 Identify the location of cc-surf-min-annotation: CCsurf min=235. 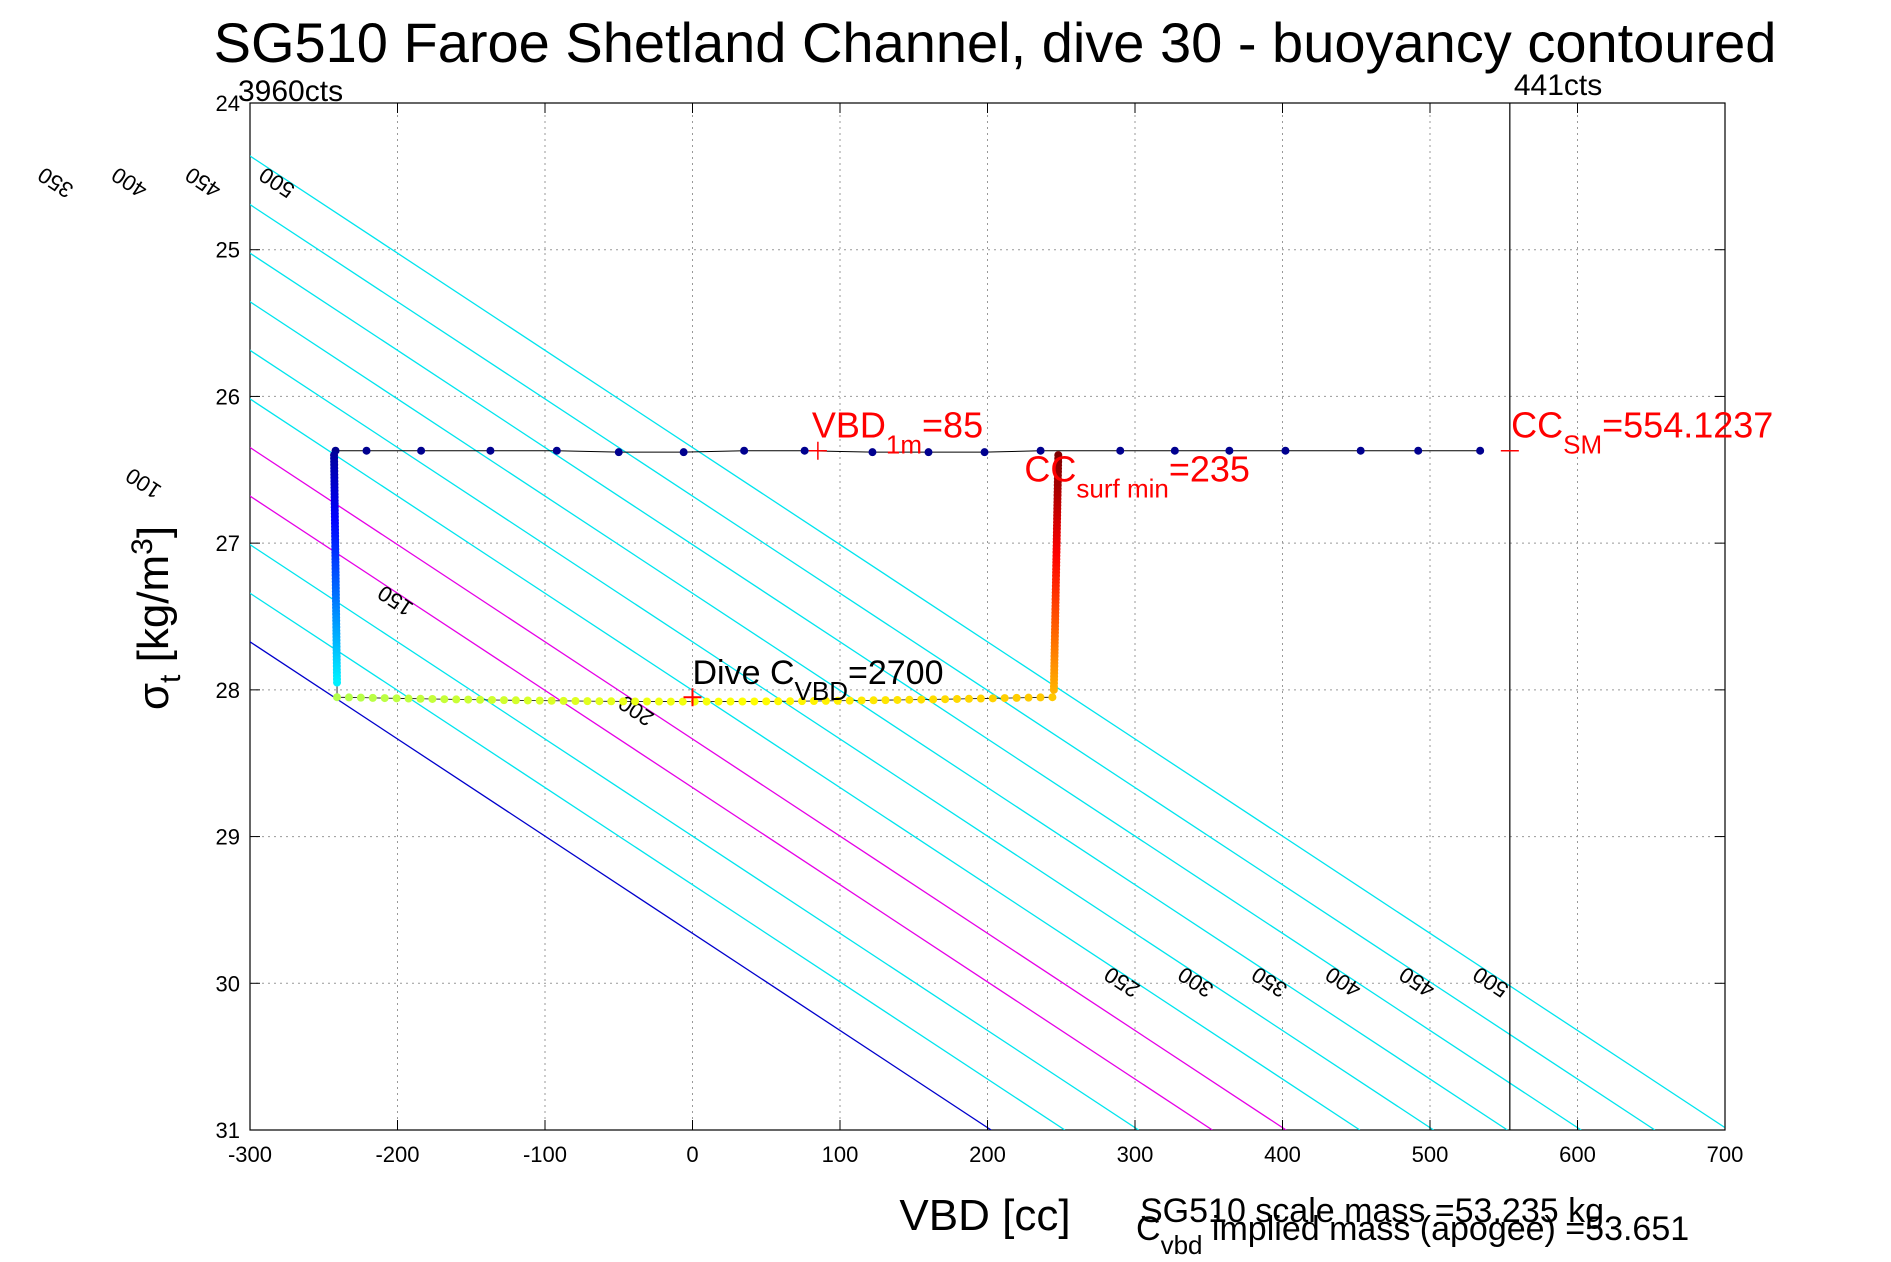
(1137, 476).